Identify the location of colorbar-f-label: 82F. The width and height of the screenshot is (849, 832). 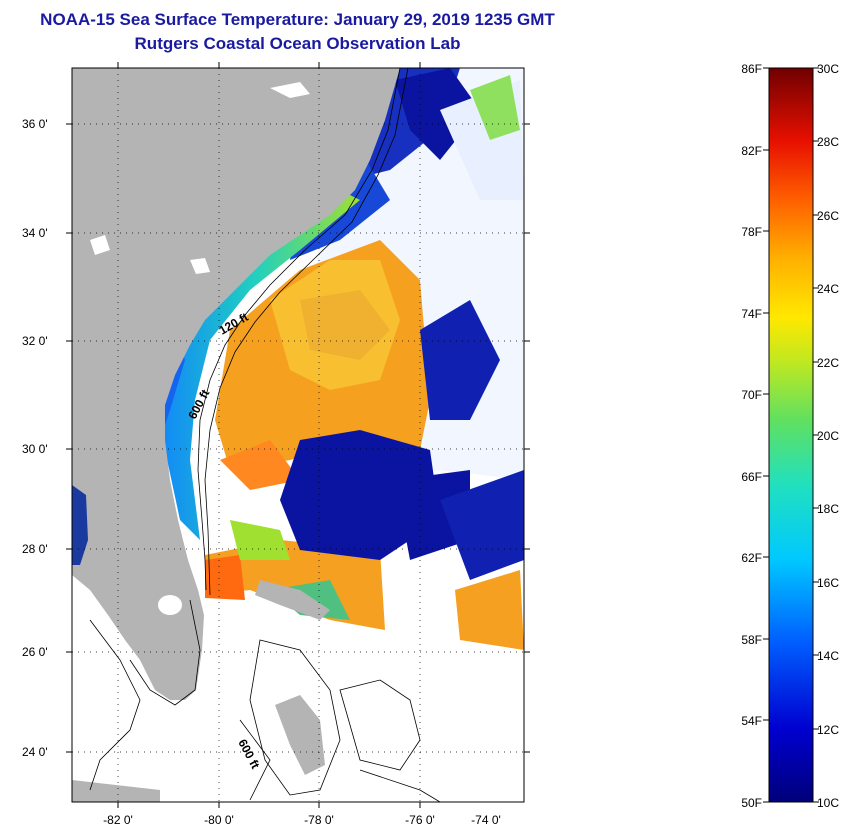
(751, 151).